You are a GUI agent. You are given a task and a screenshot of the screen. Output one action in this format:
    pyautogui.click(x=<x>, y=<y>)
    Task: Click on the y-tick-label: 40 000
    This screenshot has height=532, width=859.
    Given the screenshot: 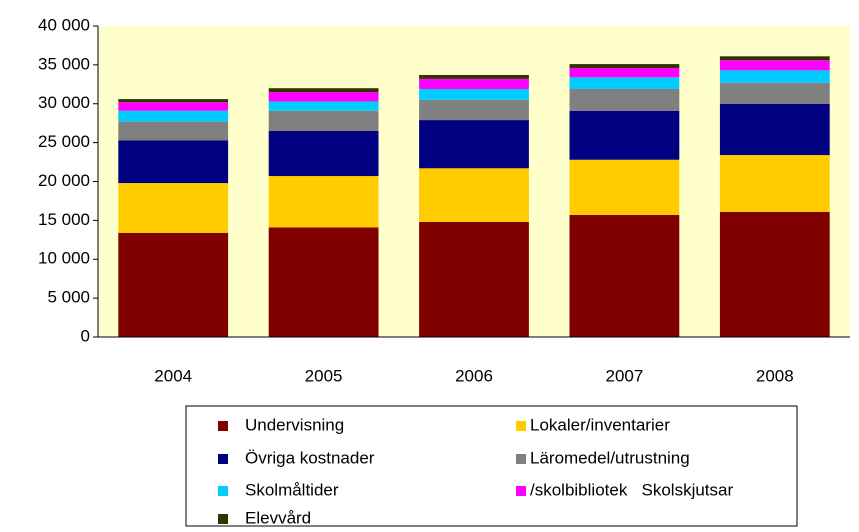 What is the action you would take?
    pyautogui.click(x=64, y=24)
    